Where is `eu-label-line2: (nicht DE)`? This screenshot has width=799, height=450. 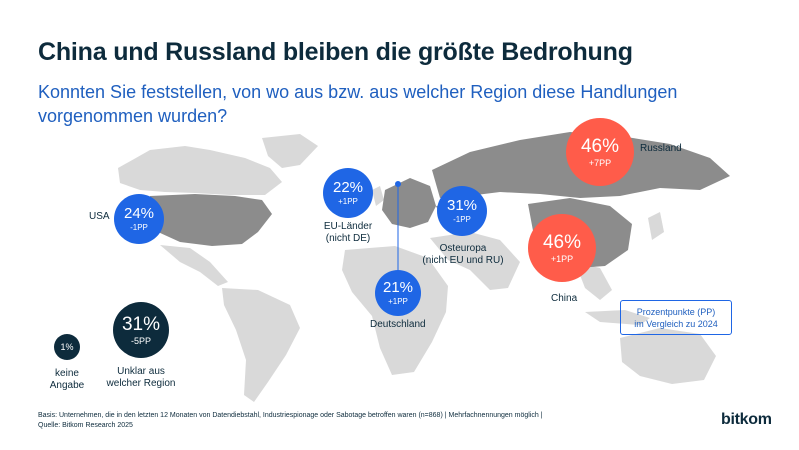 eu-label-line2: (nicht DE) is located at coordinates (348, 238).